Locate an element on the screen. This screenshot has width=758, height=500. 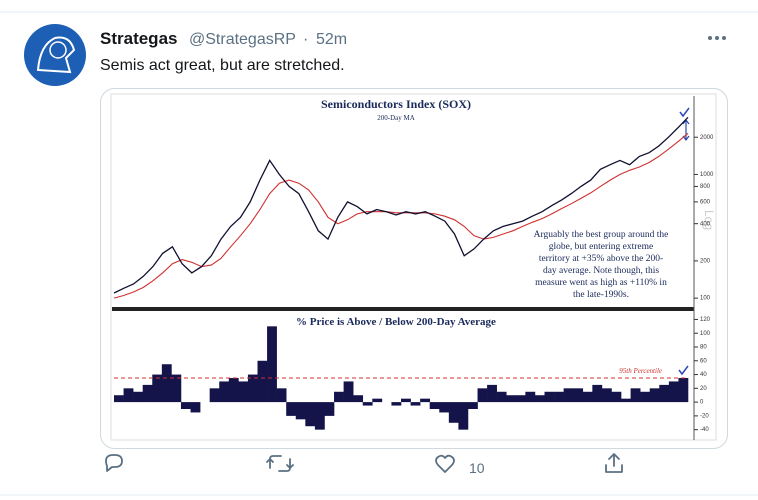
annotation: globe, but entering extreme is located at coordinates (601, 247).